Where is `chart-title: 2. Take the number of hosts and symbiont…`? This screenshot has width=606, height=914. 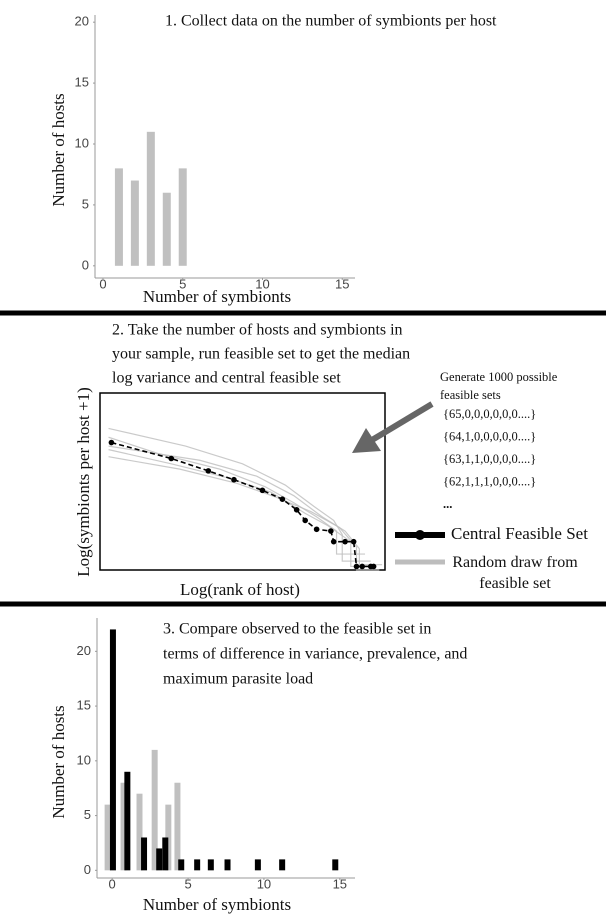 chart-title: 2. Take the number of hosts and symbiont… is located at coordinates (257, 330).